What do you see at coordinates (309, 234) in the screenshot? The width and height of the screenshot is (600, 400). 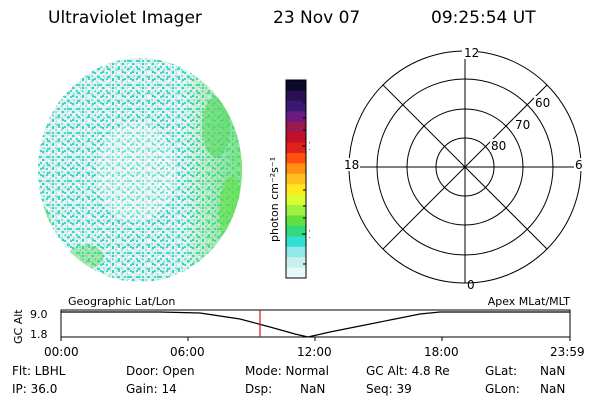 I see `colorbar-tick-label: 10` at bounding box center [309, 234].